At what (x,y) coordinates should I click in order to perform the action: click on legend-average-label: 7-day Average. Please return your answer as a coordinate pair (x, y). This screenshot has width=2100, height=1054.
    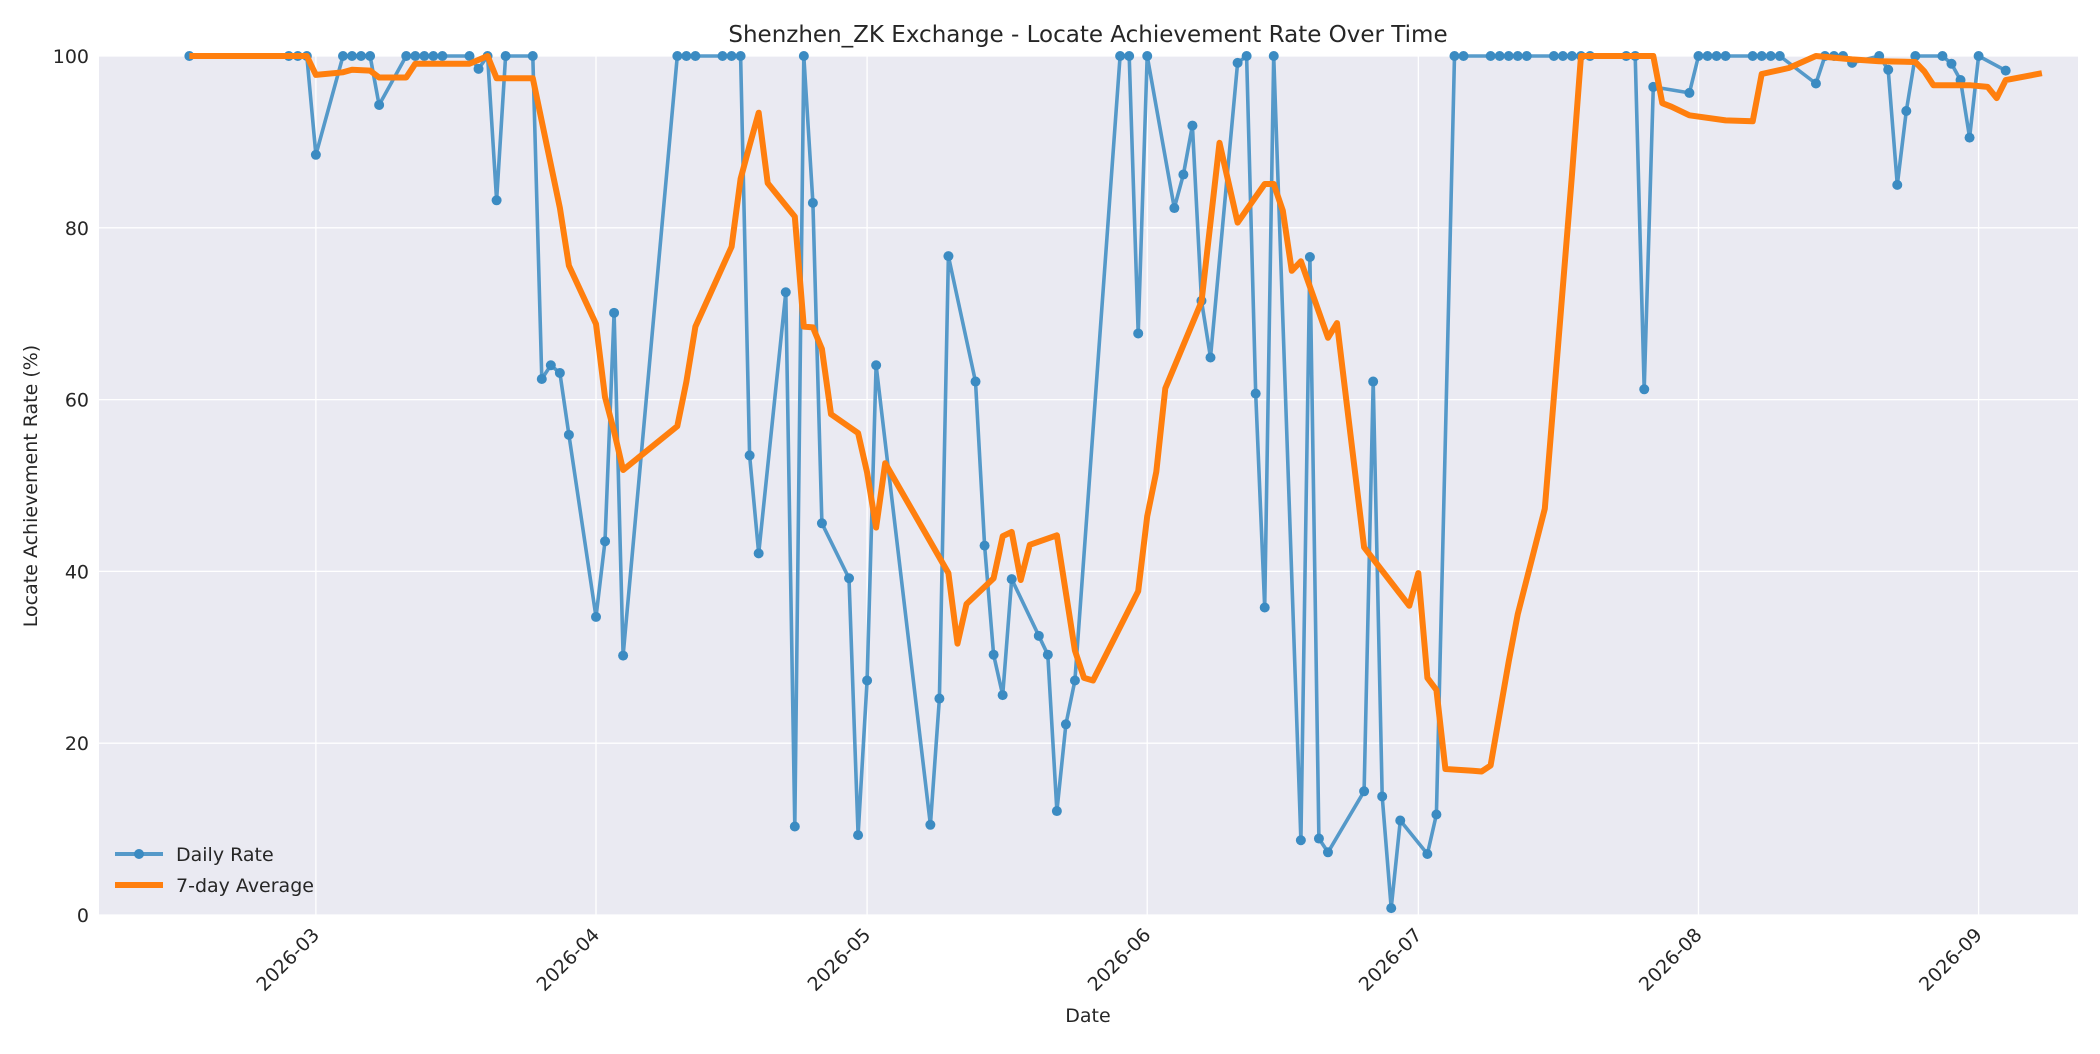
    Looking at the image, I should click on (245, 886).